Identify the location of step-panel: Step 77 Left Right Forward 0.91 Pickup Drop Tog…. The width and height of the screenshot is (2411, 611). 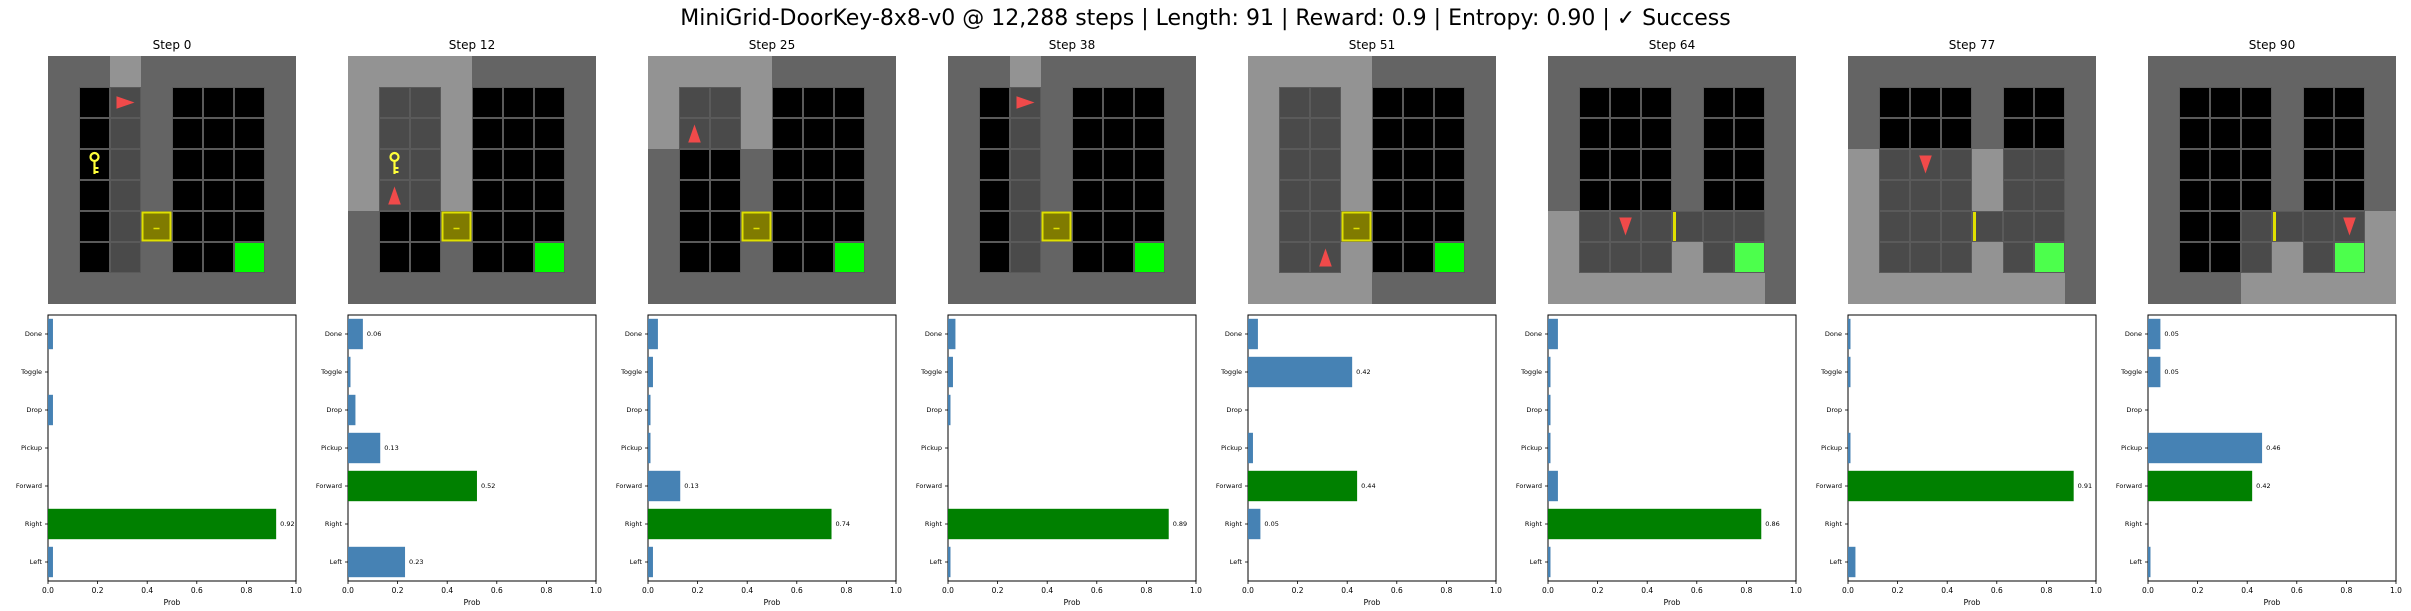
(1982, 305).